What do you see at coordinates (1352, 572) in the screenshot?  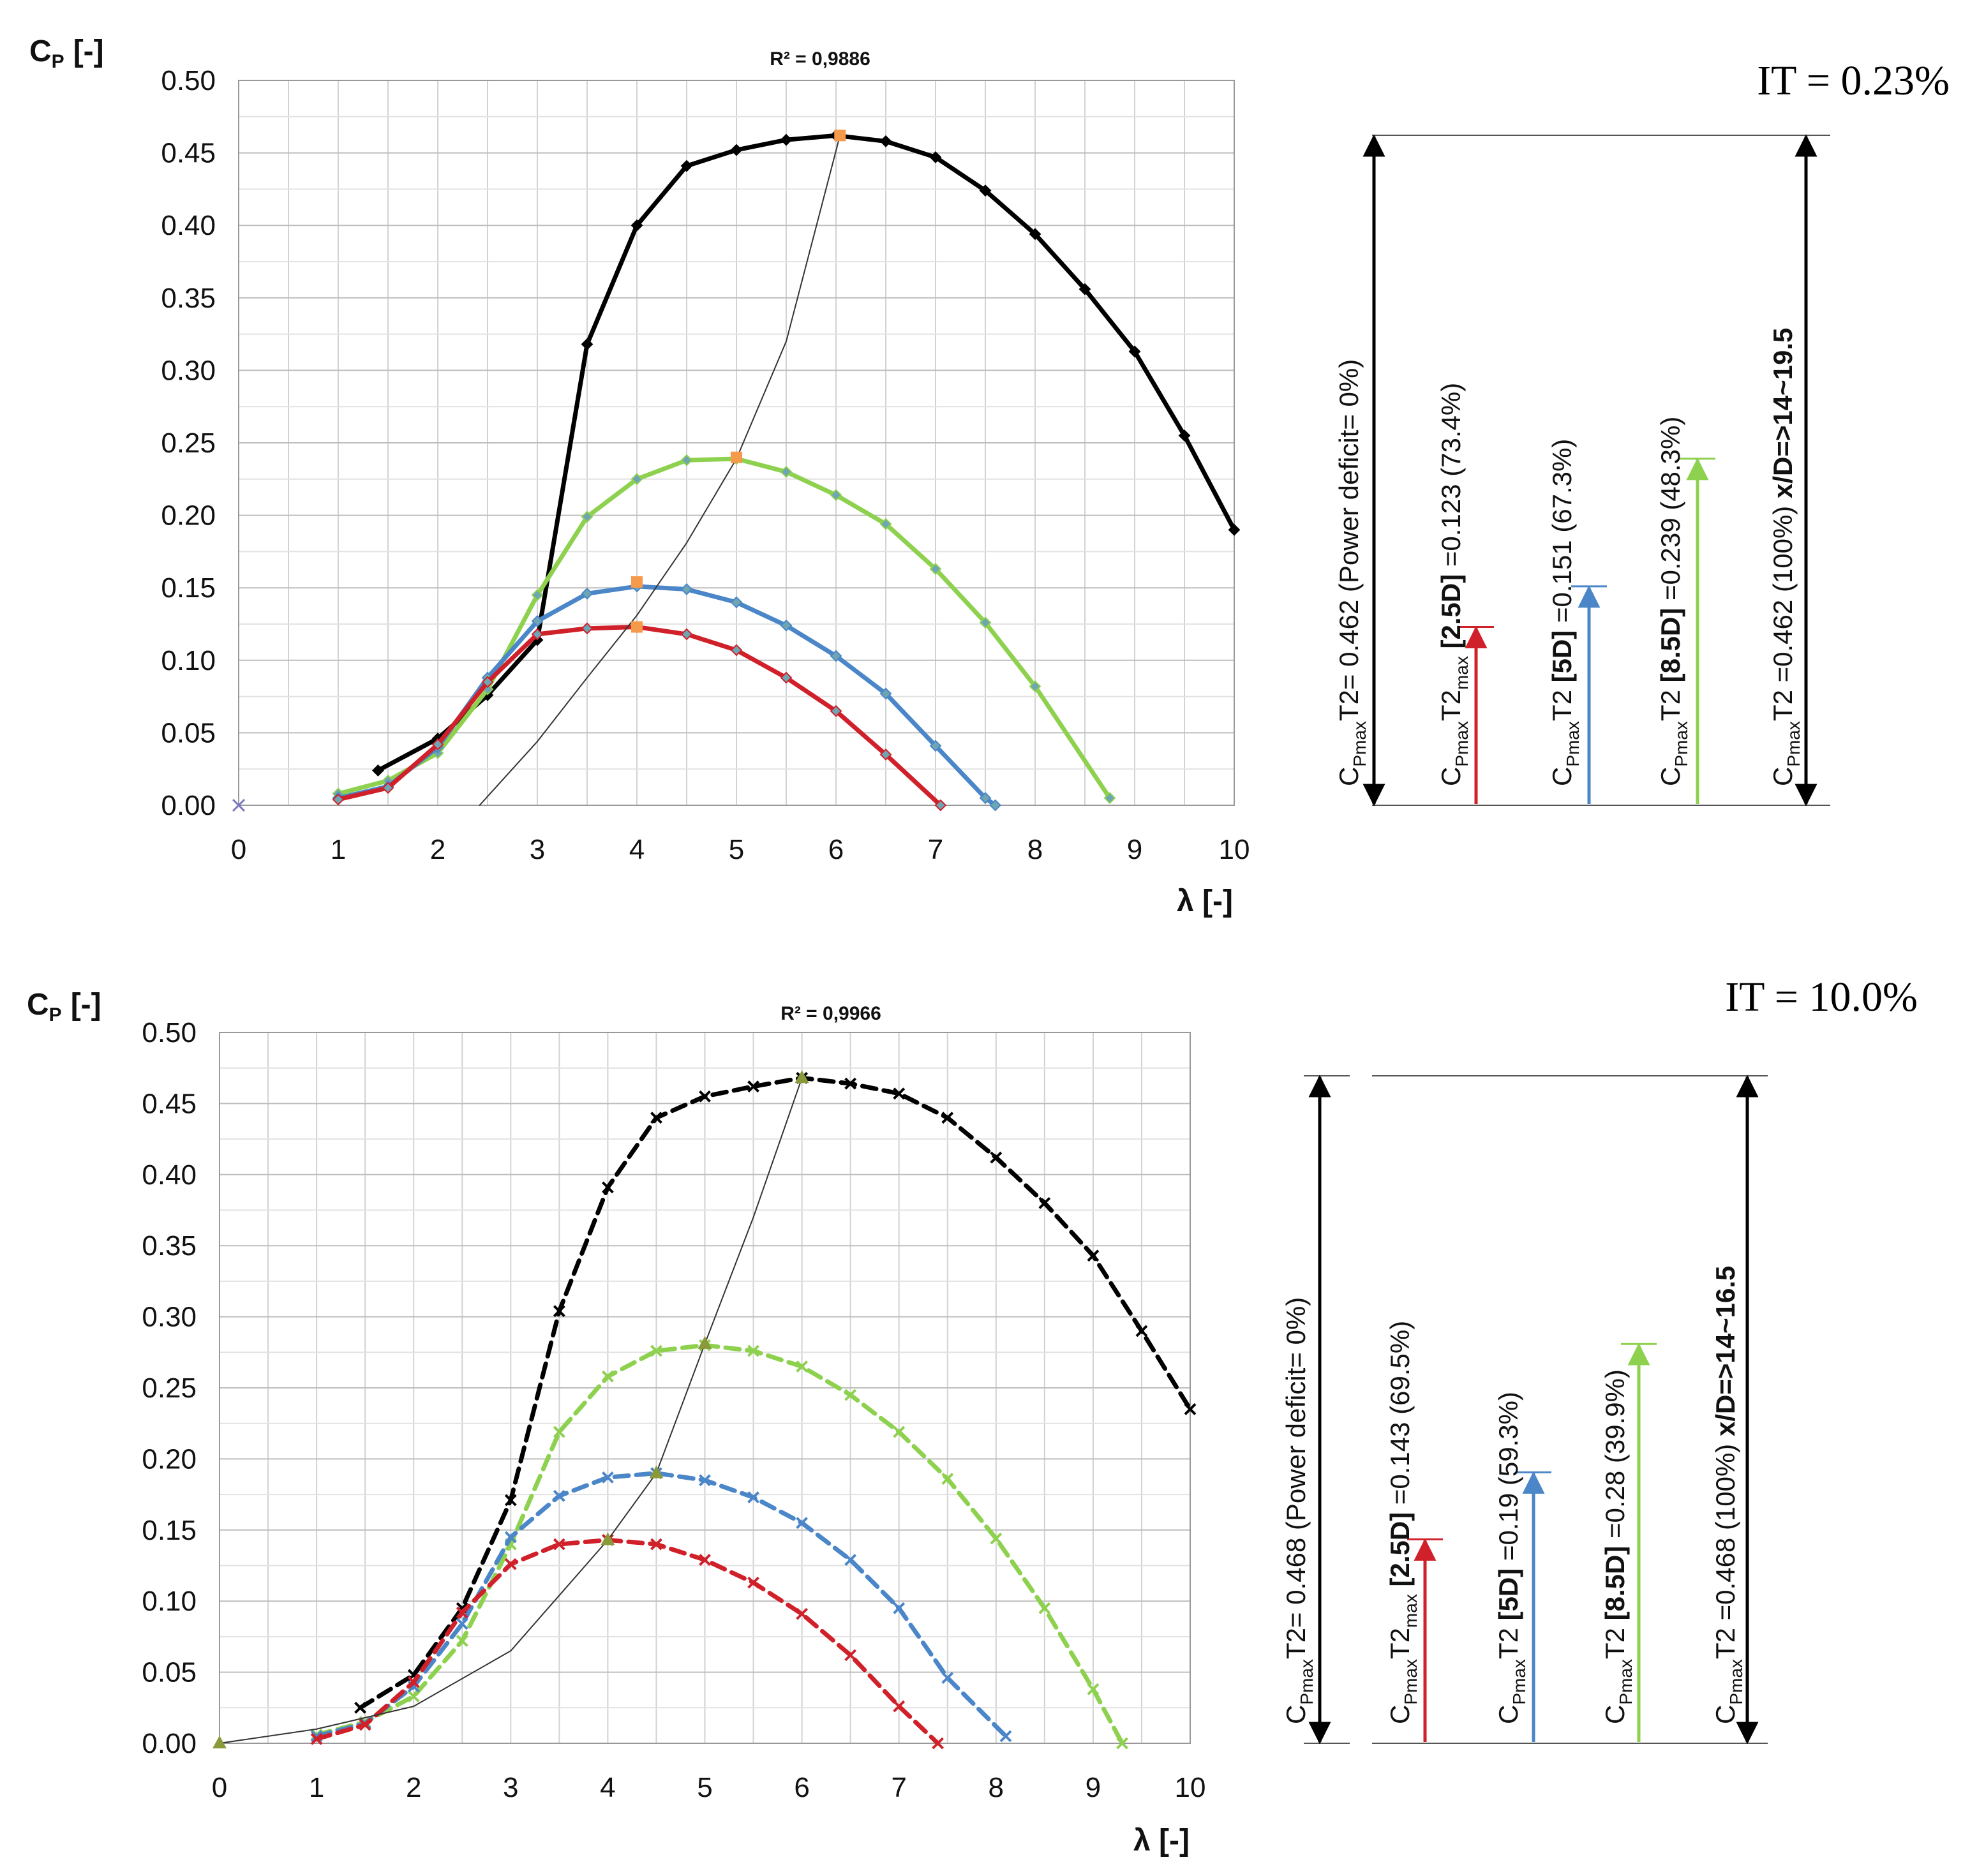 I see `annotation-label-total: CPmaxT2= 0.462 (Power deficit= 0%)` at bounding box center [1352, 572].